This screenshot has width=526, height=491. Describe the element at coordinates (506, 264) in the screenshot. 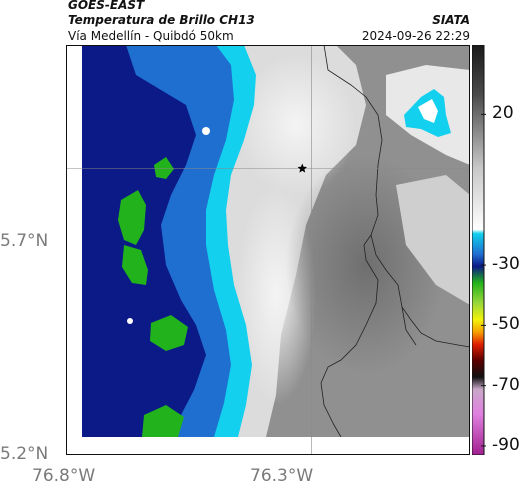

I see `colorbar-tick-label: -30` at that location.